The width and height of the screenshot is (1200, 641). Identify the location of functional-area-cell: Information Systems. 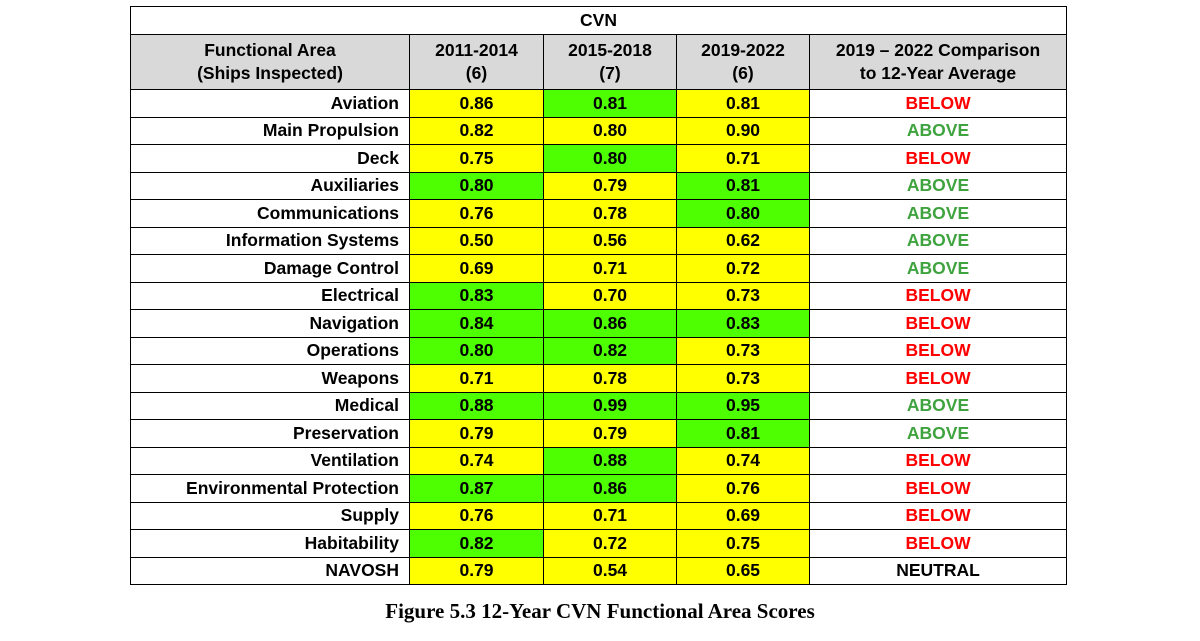
(270, 240).